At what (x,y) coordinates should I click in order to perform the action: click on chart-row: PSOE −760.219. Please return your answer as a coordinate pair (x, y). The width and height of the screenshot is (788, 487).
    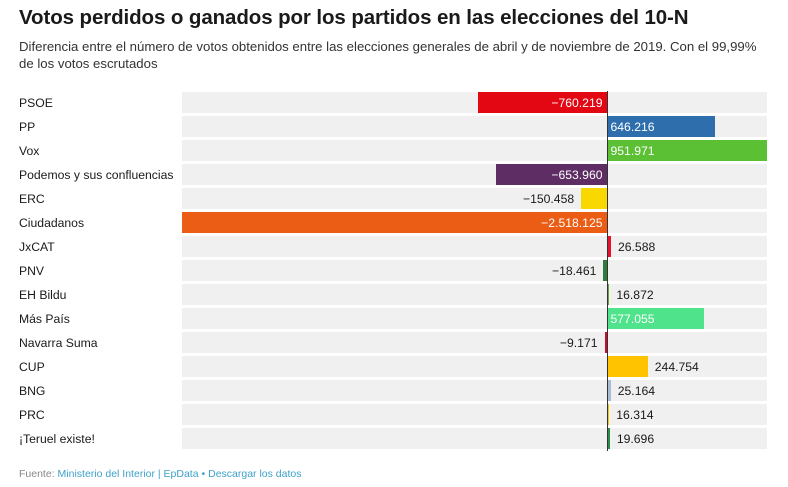
    Looking at the image, I should click on (394, 103).